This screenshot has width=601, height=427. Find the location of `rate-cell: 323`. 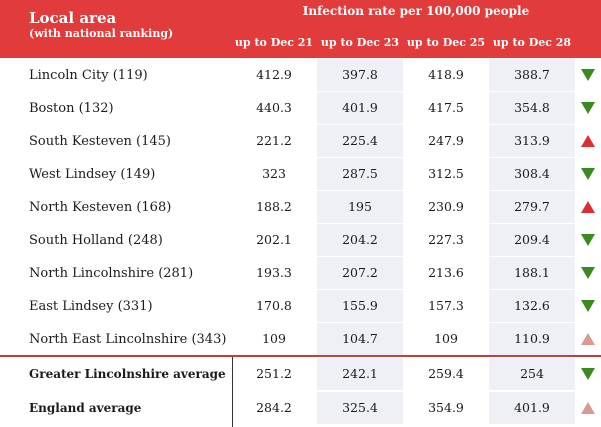

rate-cell: 323 is located at coordinates (274, 173).